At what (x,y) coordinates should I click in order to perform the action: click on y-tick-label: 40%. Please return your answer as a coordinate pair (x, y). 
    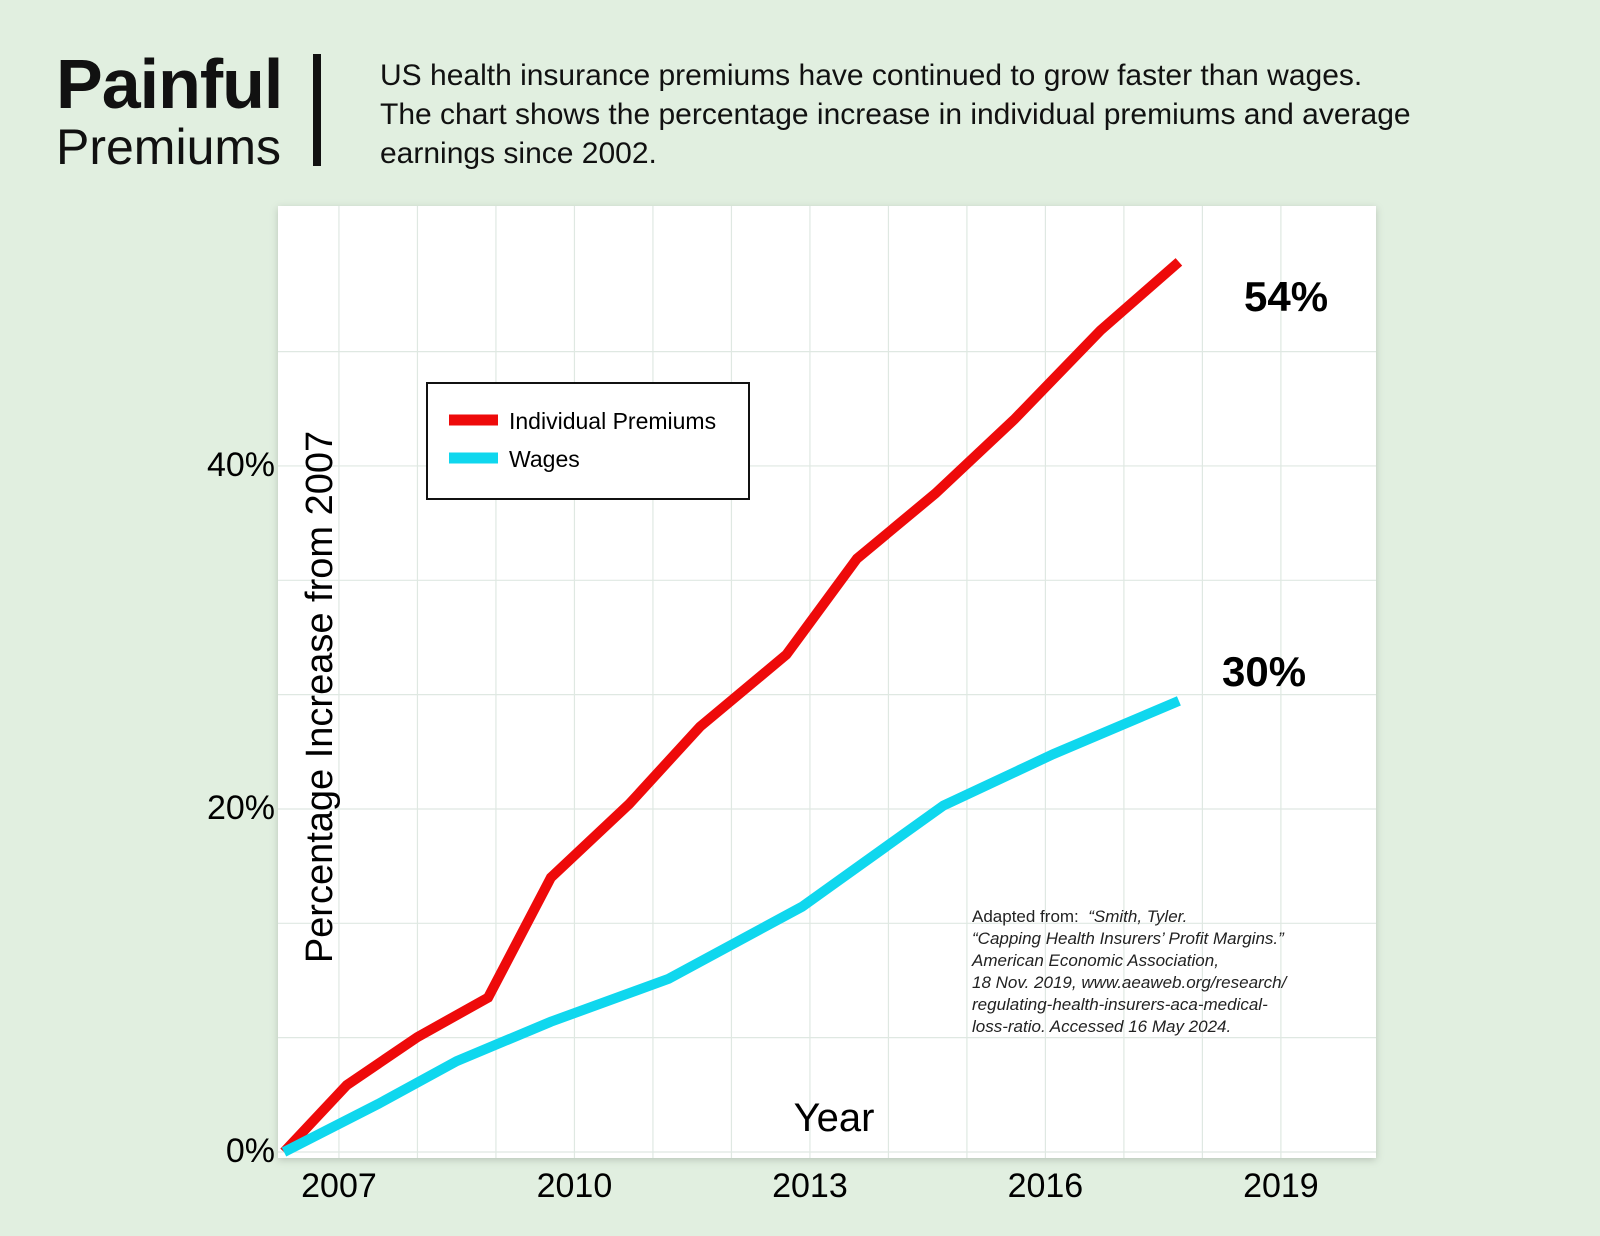
    Looking at the image, I should click on (241, 465).